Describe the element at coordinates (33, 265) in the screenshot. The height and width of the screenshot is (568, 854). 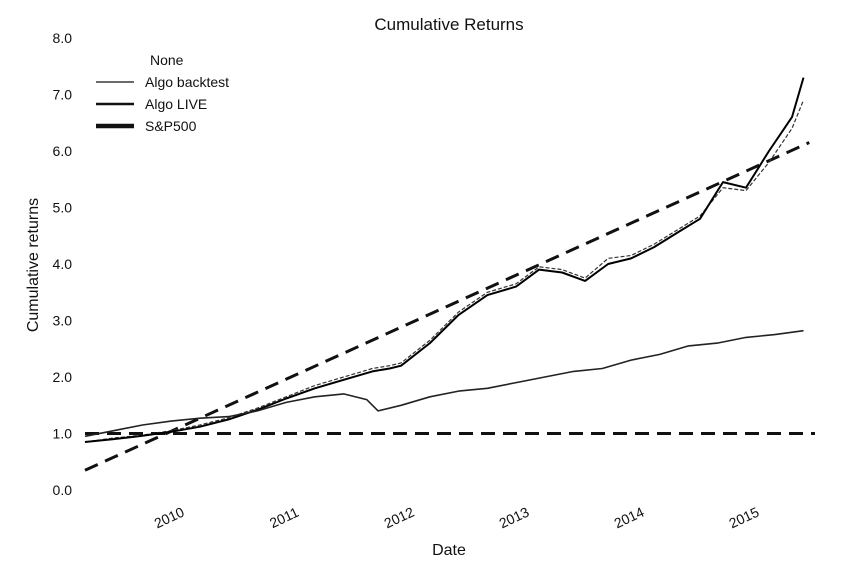
I see `y-axis-label: Cumulative returns` at that location.